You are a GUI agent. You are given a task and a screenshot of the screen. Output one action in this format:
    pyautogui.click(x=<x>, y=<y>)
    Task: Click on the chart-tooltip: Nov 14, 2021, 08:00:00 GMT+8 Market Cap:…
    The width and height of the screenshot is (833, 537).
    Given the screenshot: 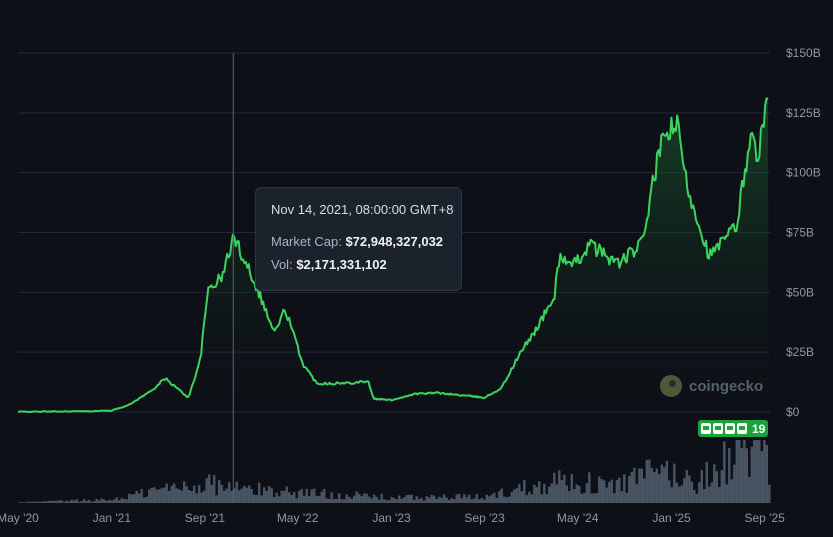 What is the action you would take?
    pyautogui.click(x=358, y=239)
    